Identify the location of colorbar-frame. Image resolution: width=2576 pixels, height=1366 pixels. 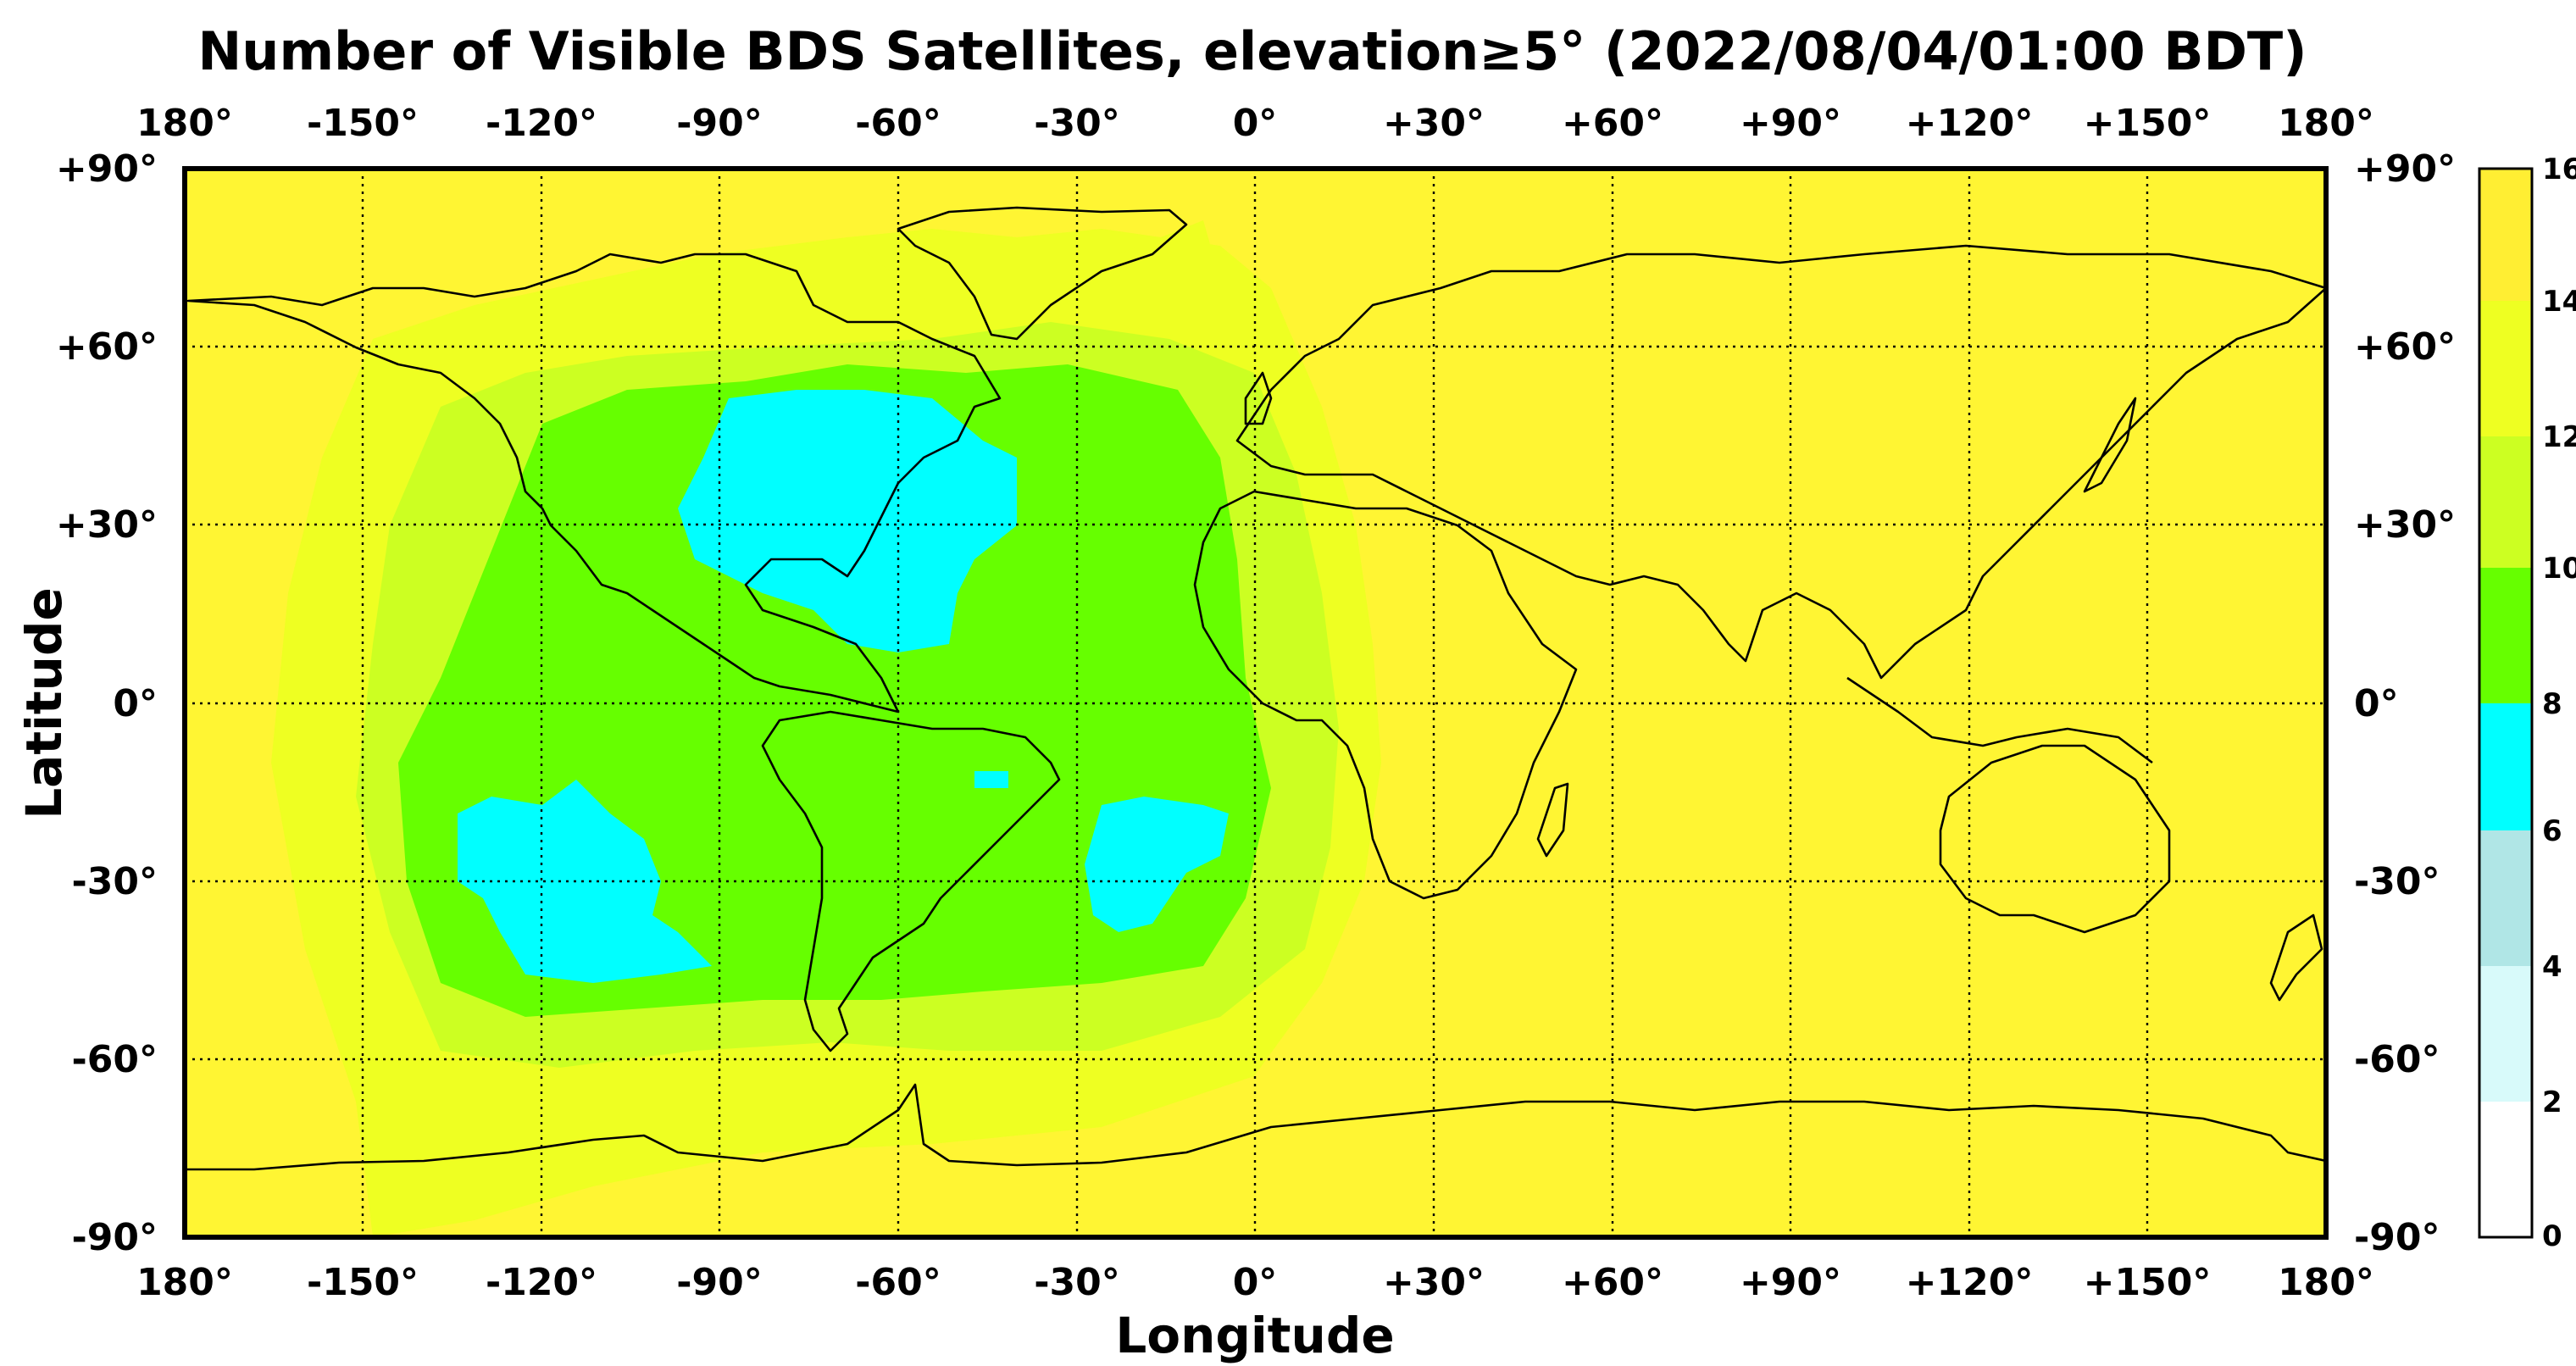
(2506, 703).